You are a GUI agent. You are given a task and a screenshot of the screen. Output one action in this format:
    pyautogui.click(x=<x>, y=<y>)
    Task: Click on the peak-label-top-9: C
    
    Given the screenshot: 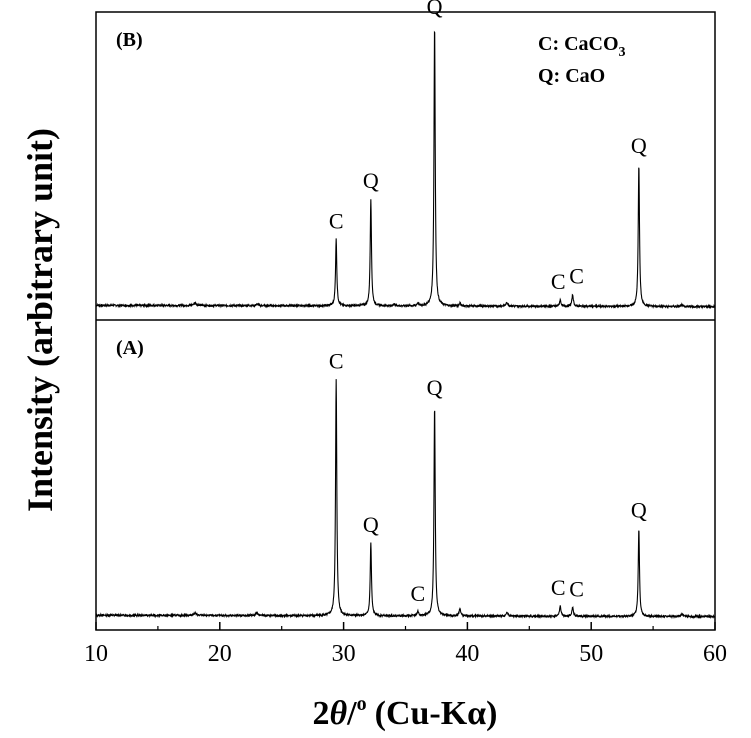 What is the action you would take?
    pyautogui.click(x=558, y=281)
    